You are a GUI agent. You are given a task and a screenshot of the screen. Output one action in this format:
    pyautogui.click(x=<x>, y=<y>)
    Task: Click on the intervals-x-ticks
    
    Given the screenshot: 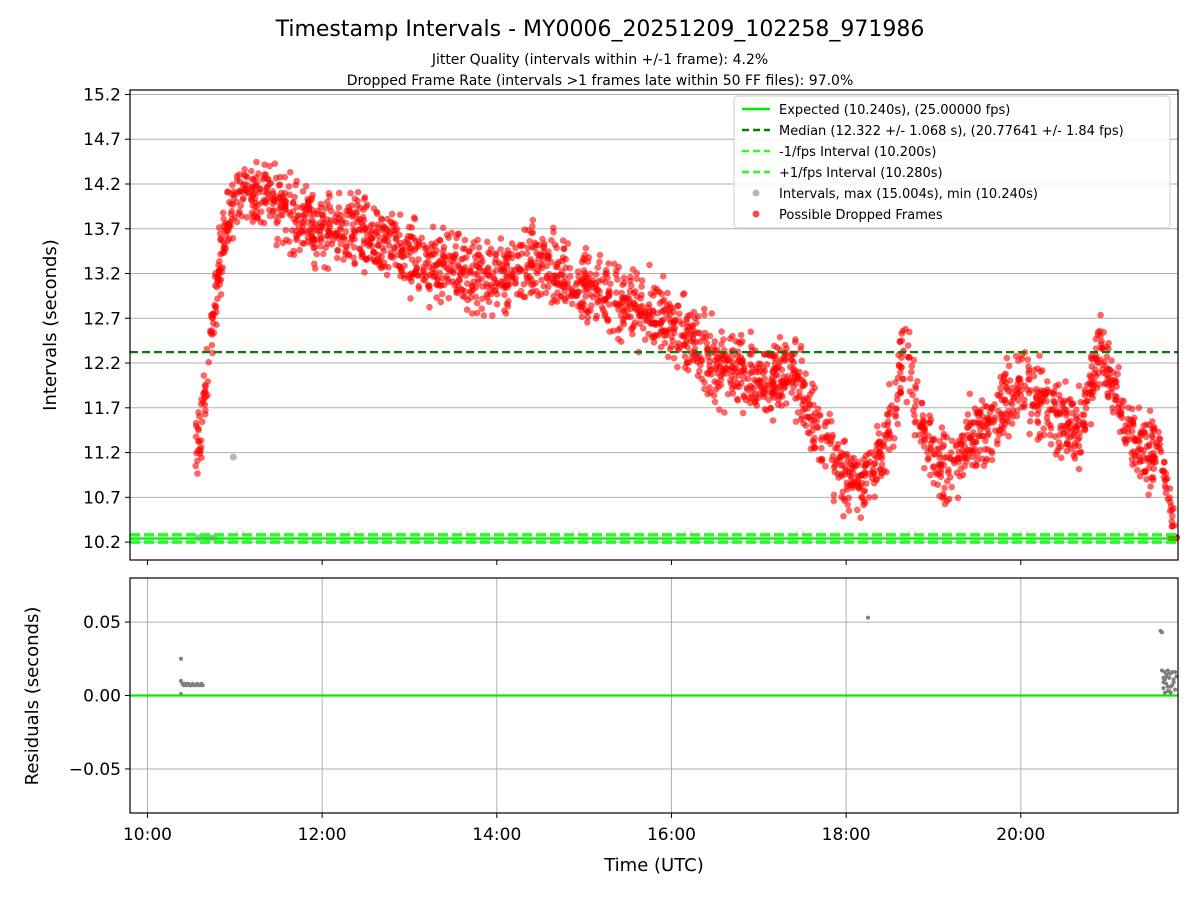 What is the action you would take?
    pyautogui.click(x=584, y=562)
    